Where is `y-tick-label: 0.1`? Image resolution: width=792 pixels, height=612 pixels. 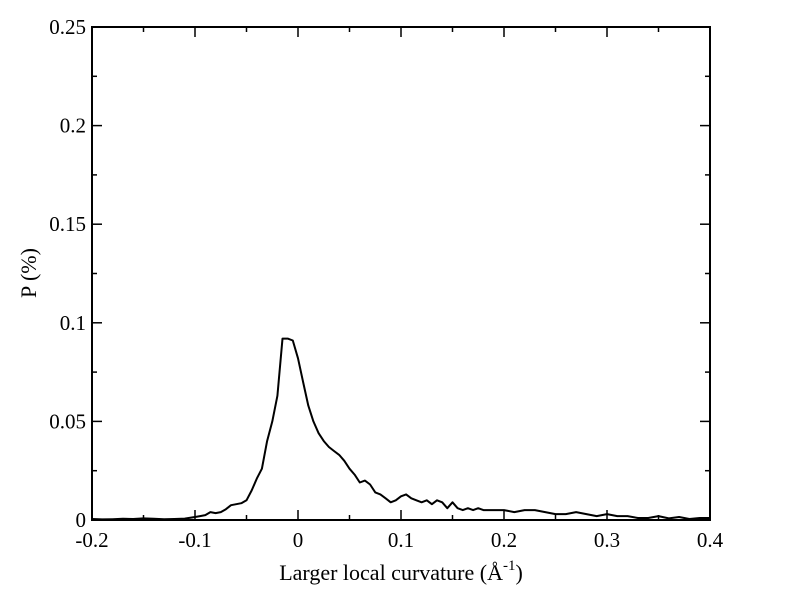
y-tick-label: 0.1 is located at coordinates (73, 323).